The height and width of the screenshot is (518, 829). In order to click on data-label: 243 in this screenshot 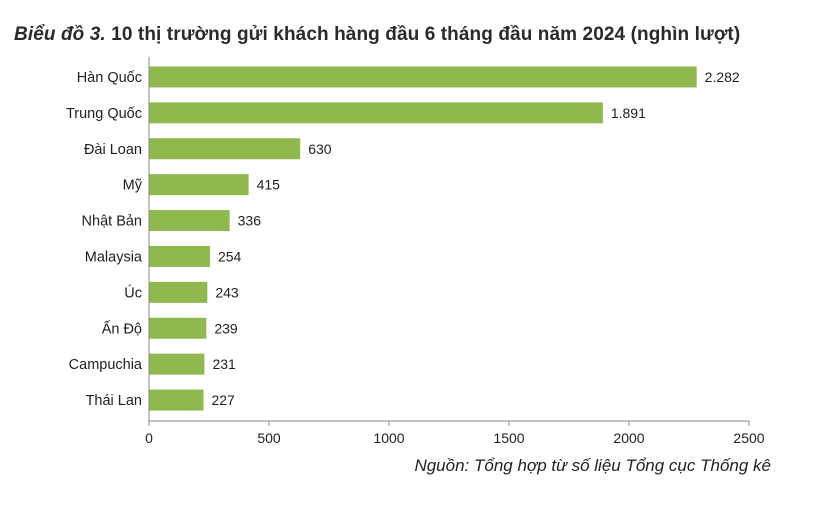, I will do `click(227, 292)`.